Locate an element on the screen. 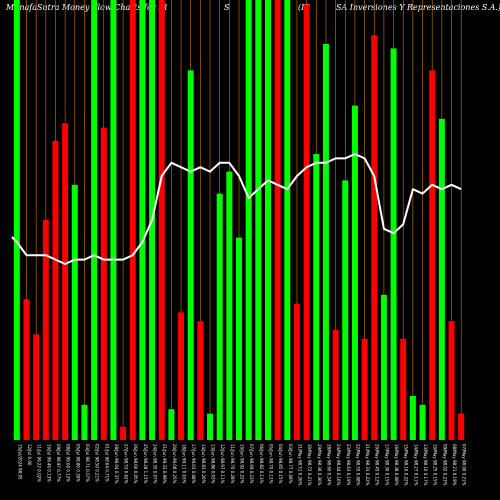  x-tick-label: 06/Jun 98.82 0.13% is located at coordinates (261, 464).